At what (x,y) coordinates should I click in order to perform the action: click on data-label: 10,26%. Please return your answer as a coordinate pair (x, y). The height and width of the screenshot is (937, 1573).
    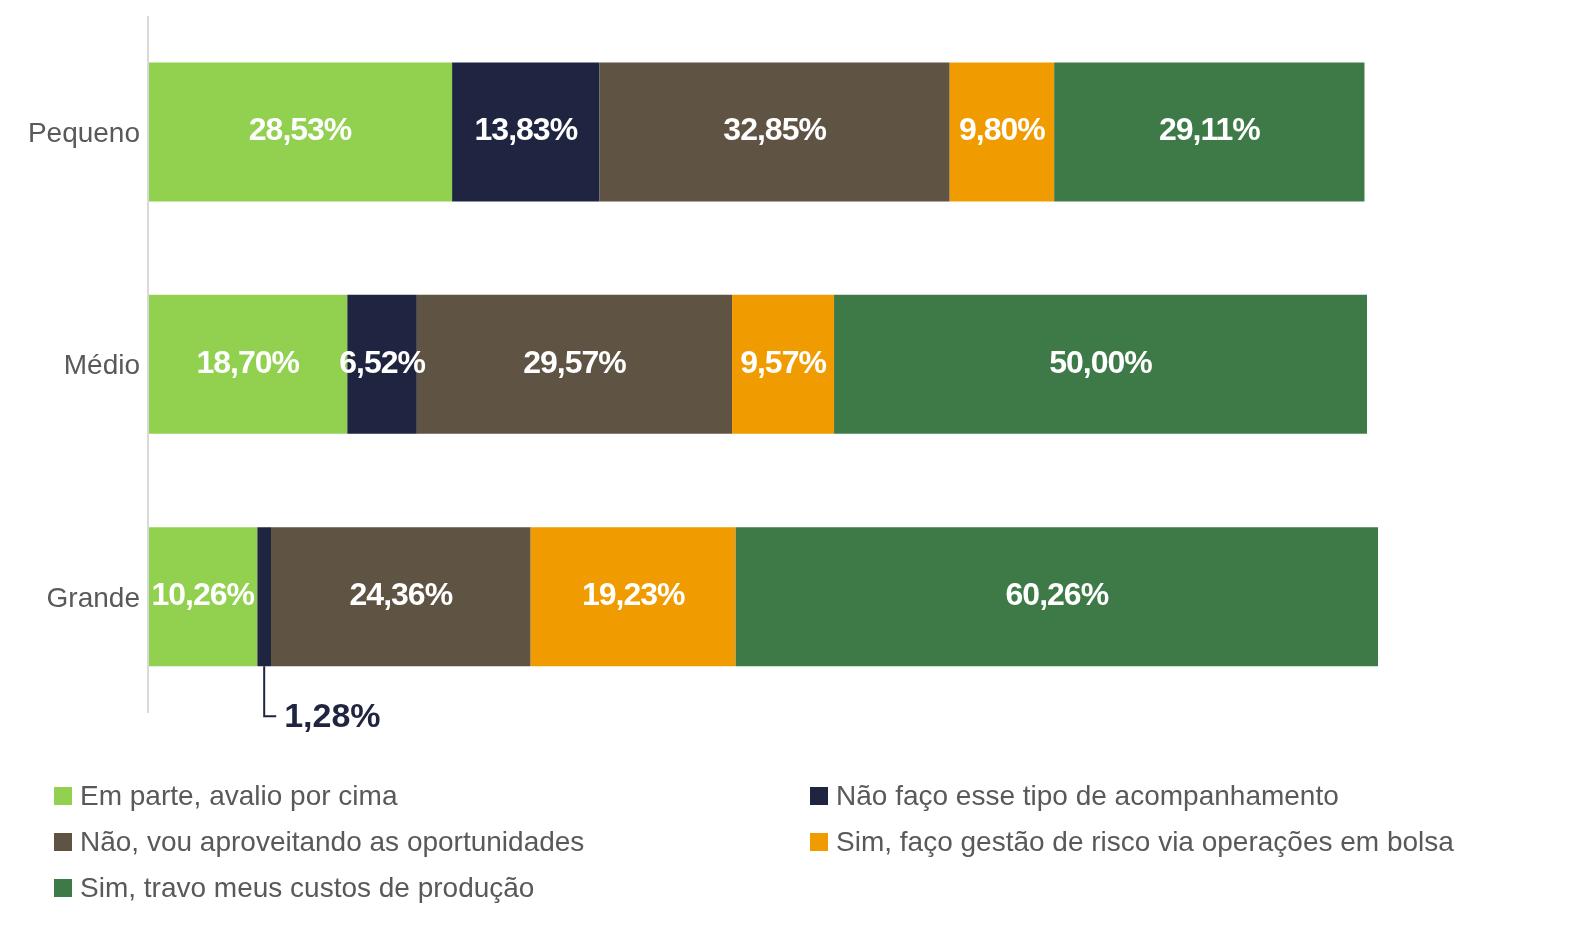
    Looking at the image, I should click on (203, 594).